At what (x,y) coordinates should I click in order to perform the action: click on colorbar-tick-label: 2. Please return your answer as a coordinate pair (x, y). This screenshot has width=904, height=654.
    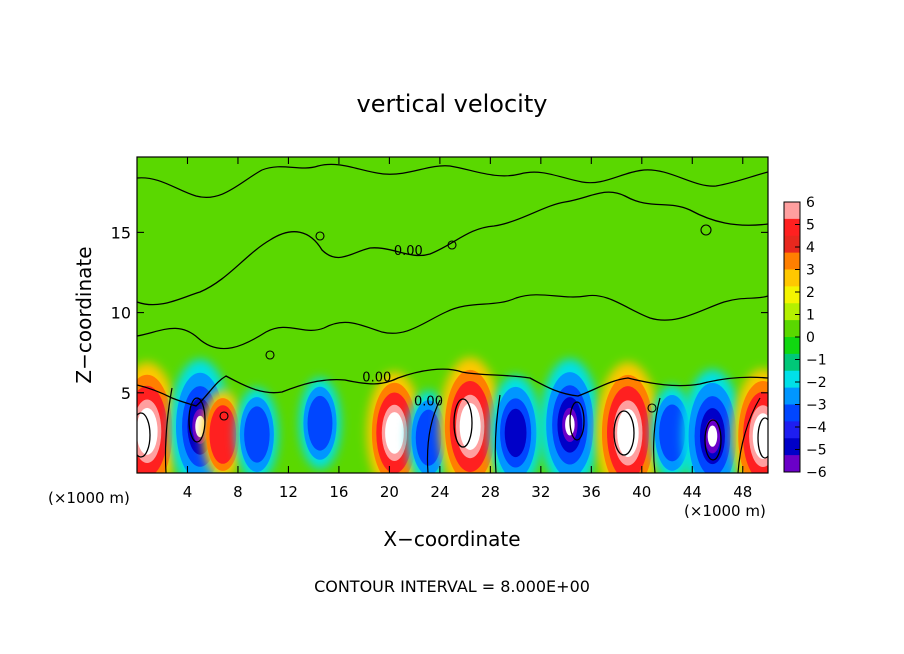
    Looking at the image, I should click on (810, 293).